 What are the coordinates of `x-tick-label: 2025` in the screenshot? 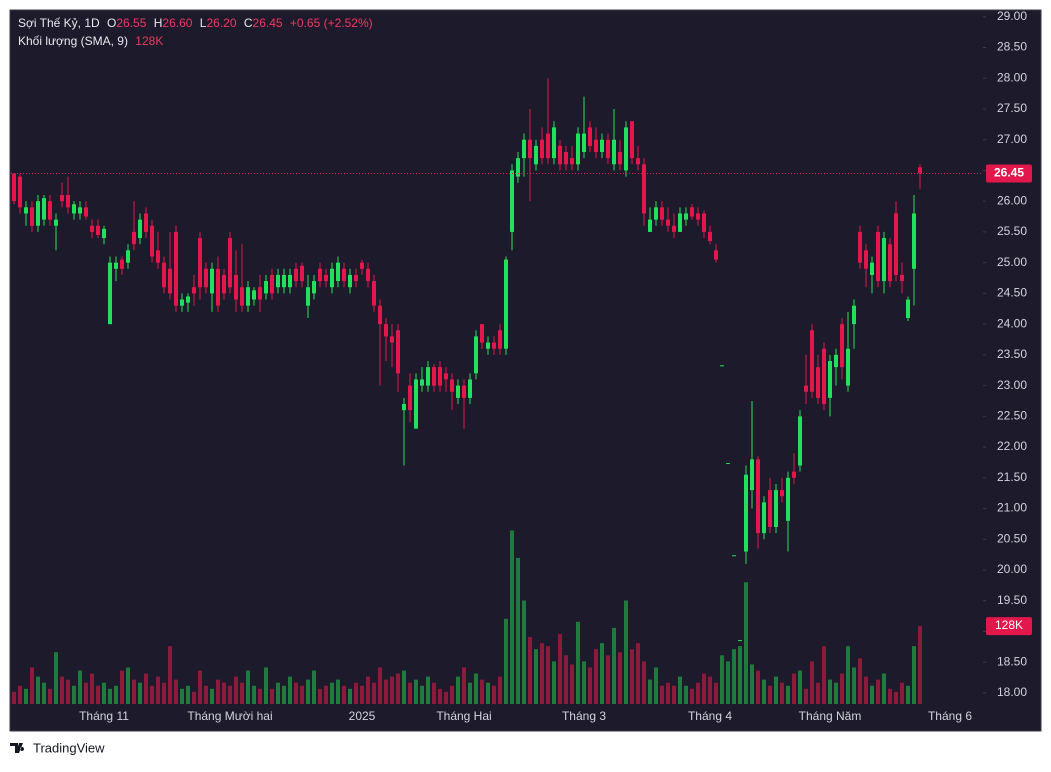 It's located at (362, 716).